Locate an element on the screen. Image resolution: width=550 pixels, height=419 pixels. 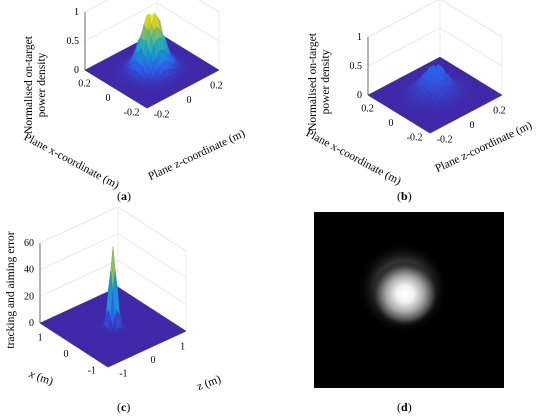
z-axis-label: tracking and aiming error is located at coordinates (11, 289).